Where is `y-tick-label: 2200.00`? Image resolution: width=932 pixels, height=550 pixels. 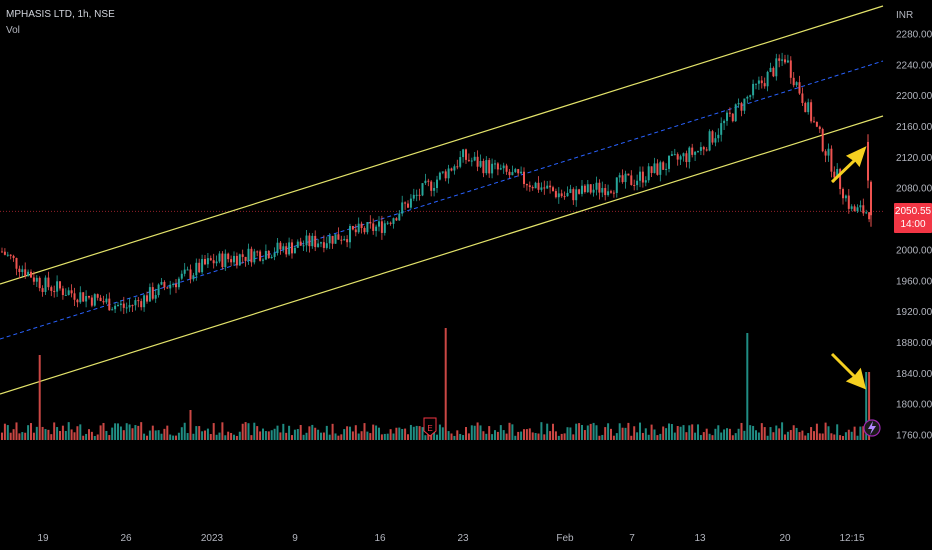
y-tick-label: 2200.00 is located at coordinates (914, 96).